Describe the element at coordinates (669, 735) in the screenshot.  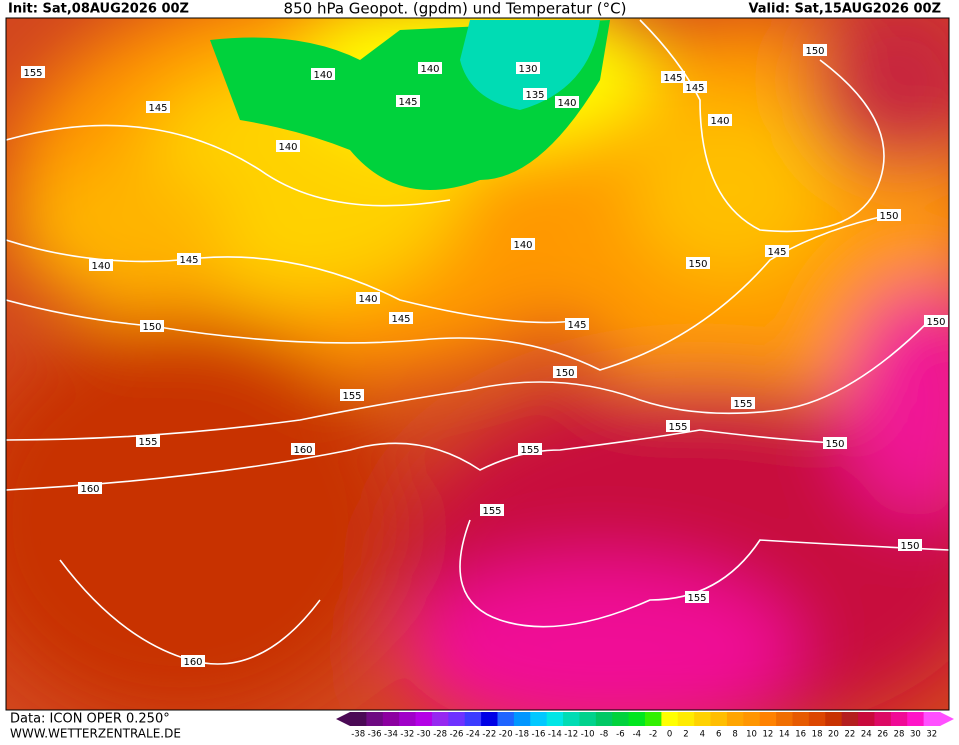
I see `colorbar-tick-label: 0` at that location.